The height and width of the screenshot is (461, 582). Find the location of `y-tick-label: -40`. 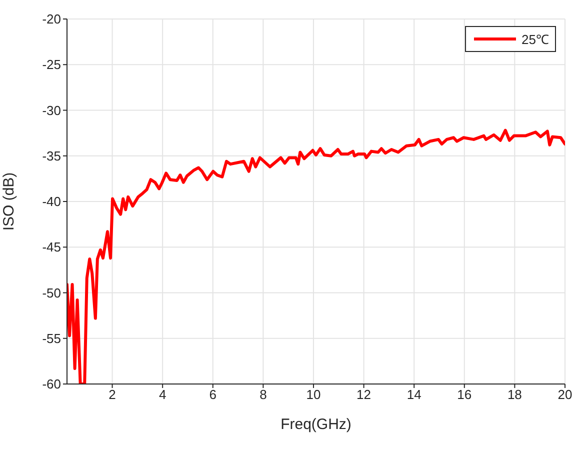

y-tick-label: -40 is located at coordinates (51, 202).